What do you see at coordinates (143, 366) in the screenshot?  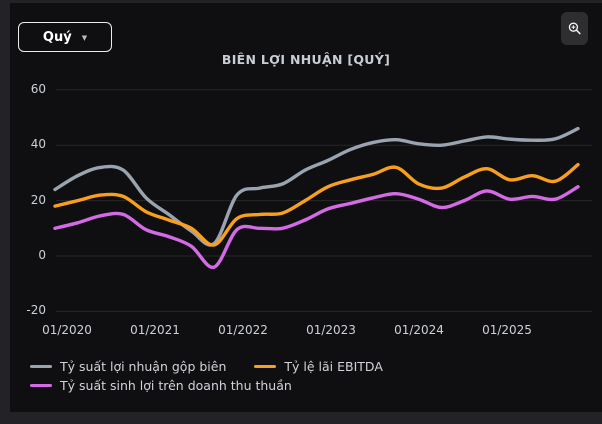 I see `legend-item-label: Tỷ suất lợi nhuận gộp biên` at bounding box center [143, 366].